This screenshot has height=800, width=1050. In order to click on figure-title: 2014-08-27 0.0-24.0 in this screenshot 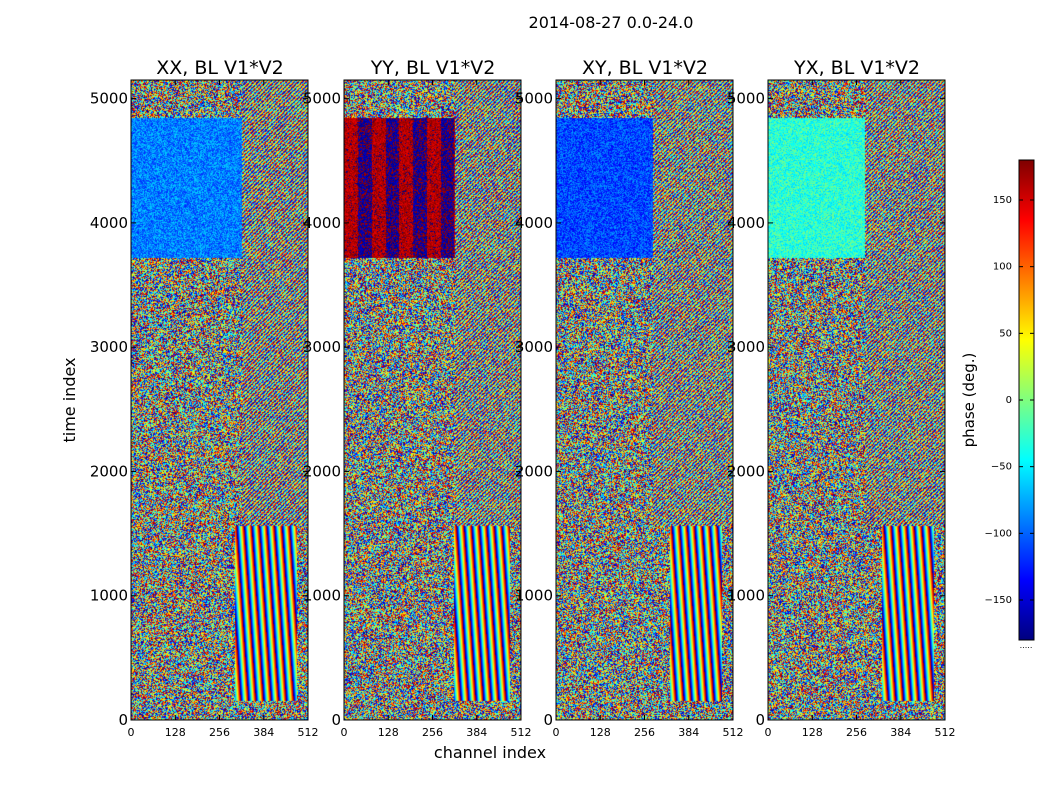, I will do `click(611, 22)`.